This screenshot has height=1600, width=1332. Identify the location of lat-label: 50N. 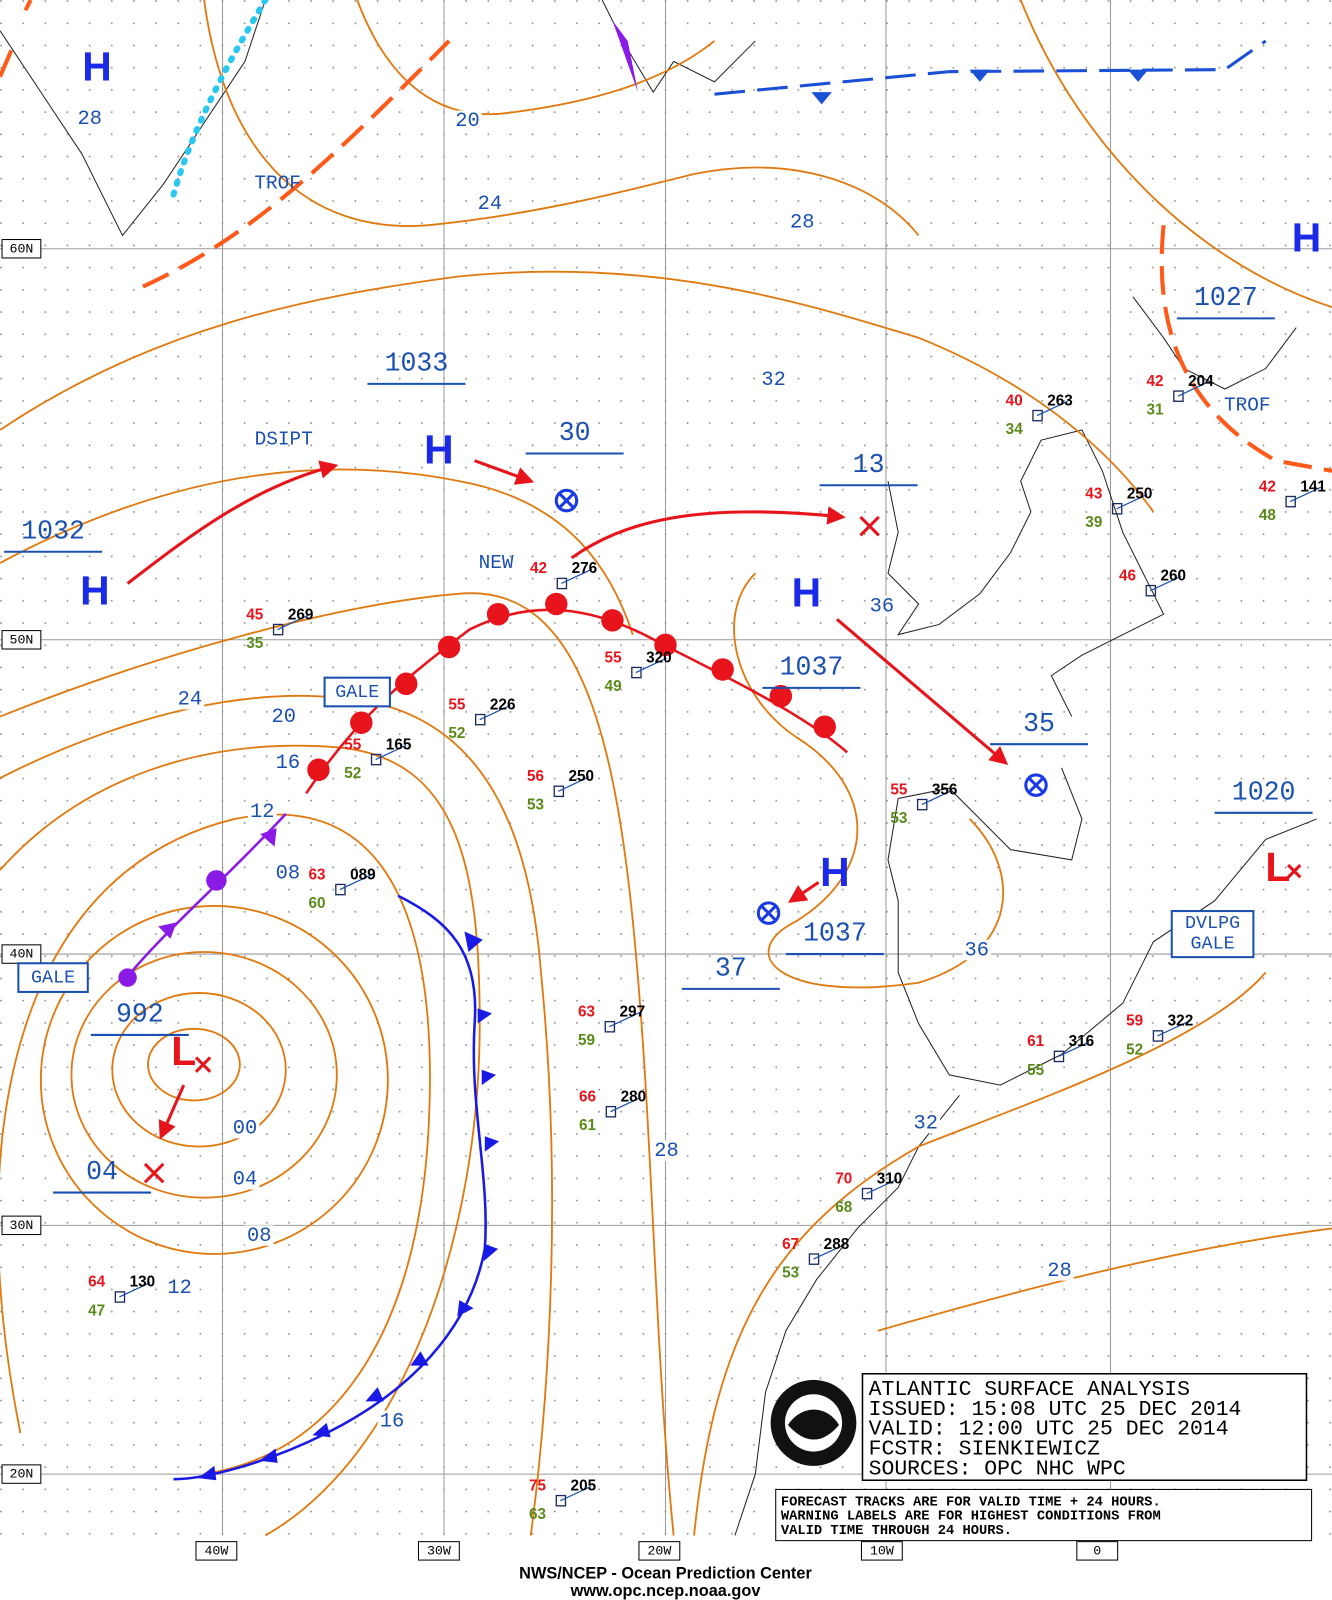
(22, 639).